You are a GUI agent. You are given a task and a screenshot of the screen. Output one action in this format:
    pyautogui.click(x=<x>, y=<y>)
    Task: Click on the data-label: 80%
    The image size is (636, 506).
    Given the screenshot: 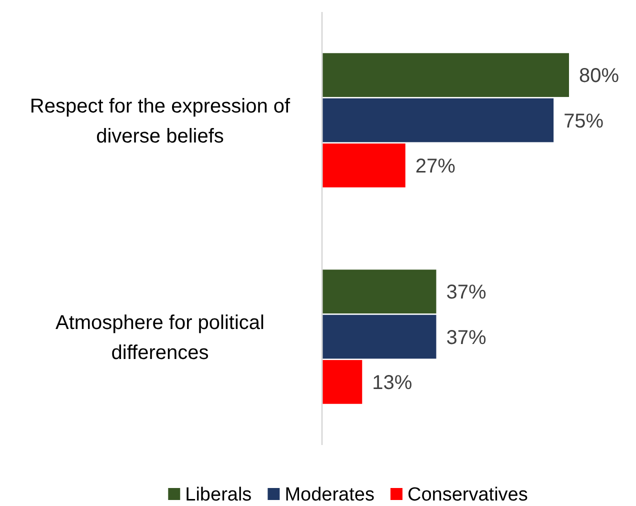 What is the action you would take?
    pyautogui.click(x=599, y=76)
    